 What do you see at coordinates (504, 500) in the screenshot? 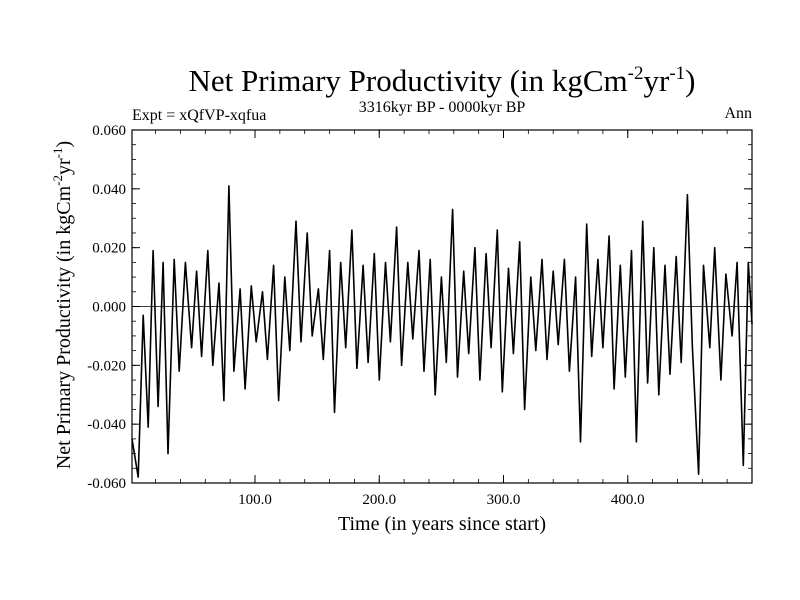
I see `x-tick-label: 300.0` at bounding box center [504, 500].